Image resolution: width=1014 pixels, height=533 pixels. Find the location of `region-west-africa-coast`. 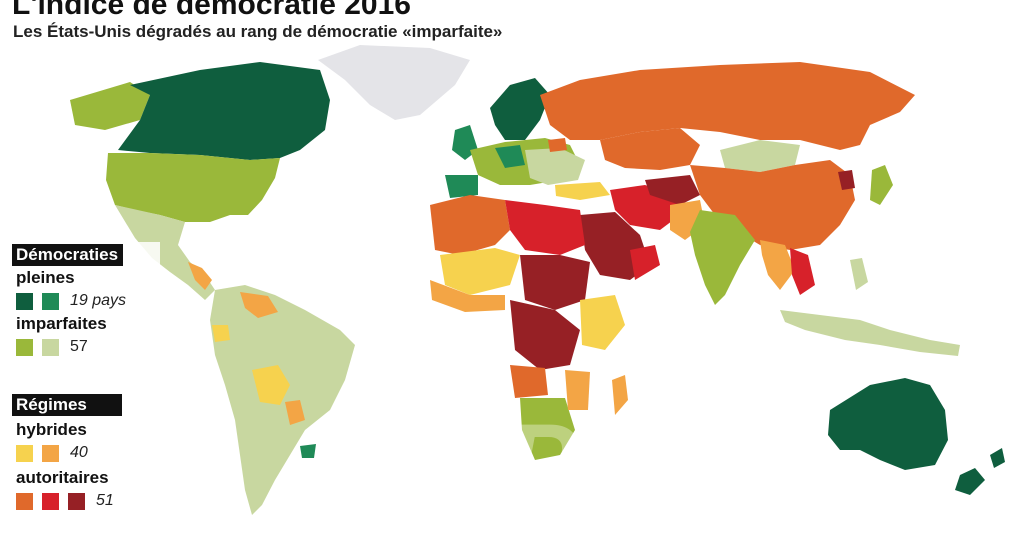

region-west-africa-coast is located at coordinates (467, 296).